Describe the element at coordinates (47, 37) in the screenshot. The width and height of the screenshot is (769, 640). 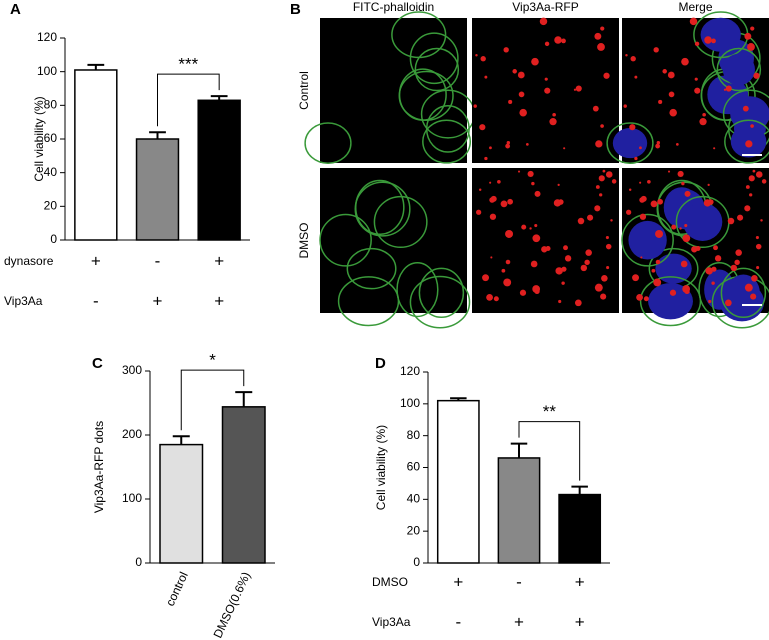
I see `y-tick-label: 120` at that location.